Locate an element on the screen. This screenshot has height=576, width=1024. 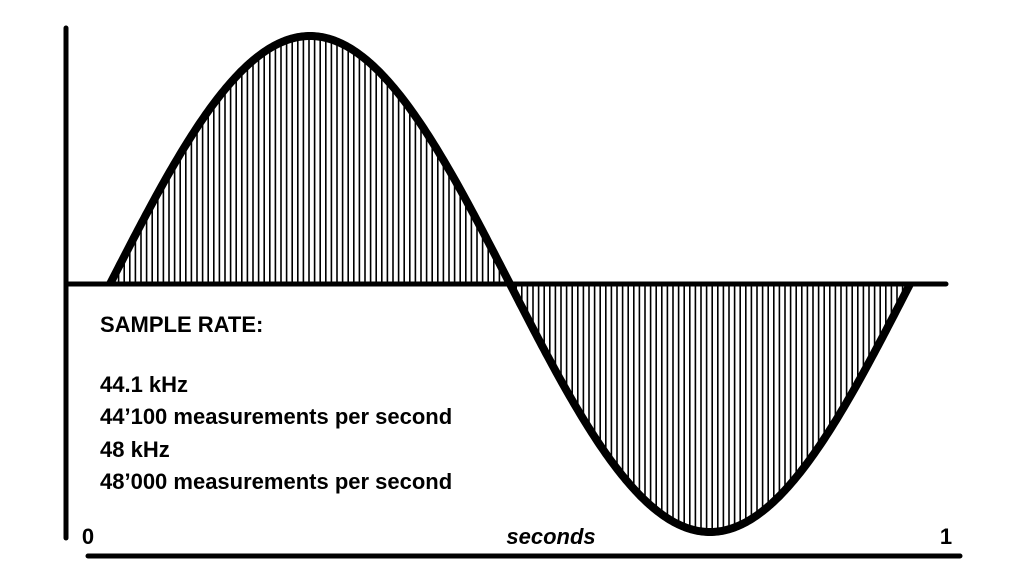
axis-end: 1 is located at coordinates (946, 536).